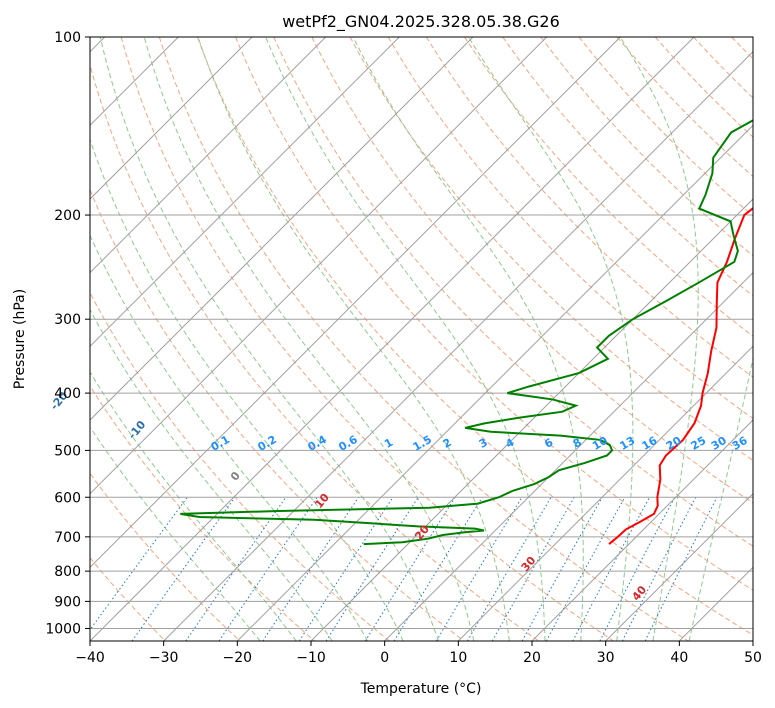 This screenshot has width=775, height=708. What do you see at coordinates (447, 443) in the screenshot?
I see `mixing-ratio-label: 2` at bounding box center [447, 443].